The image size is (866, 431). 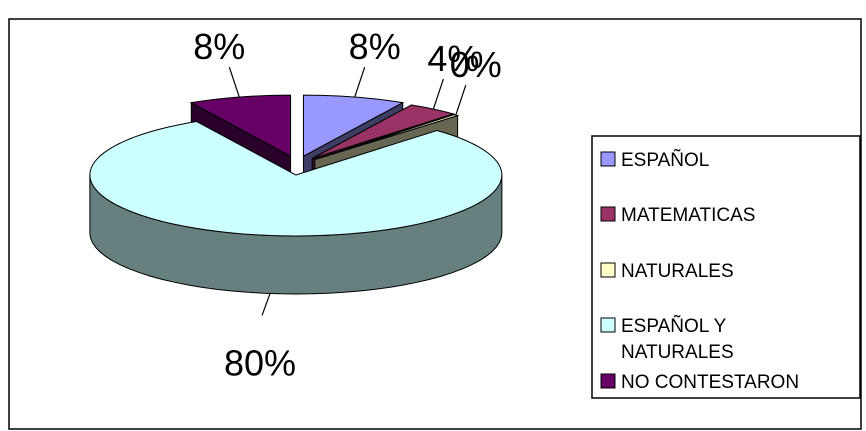 What do you see at coordinates (677, 271) in the screenshot?
I see `legend-label-naturales: NATURALES` at bounding box center [677, 271].